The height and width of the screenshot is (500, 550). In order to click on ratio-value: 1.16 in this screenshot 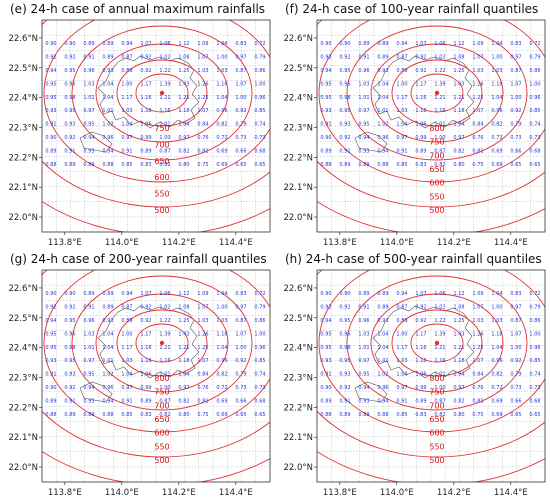, I will do `click(164, 361)`.